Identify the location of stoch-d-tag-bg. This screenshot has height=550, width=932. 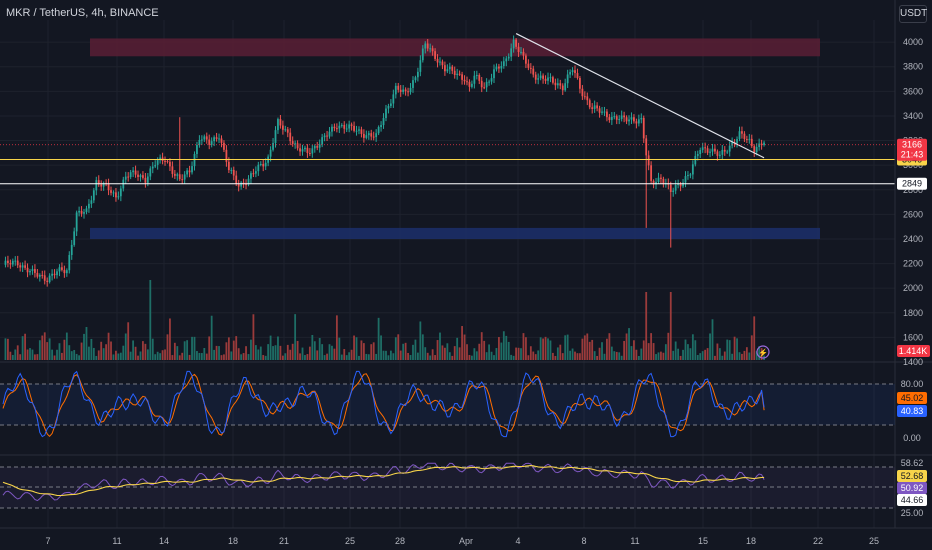
(912, 411).